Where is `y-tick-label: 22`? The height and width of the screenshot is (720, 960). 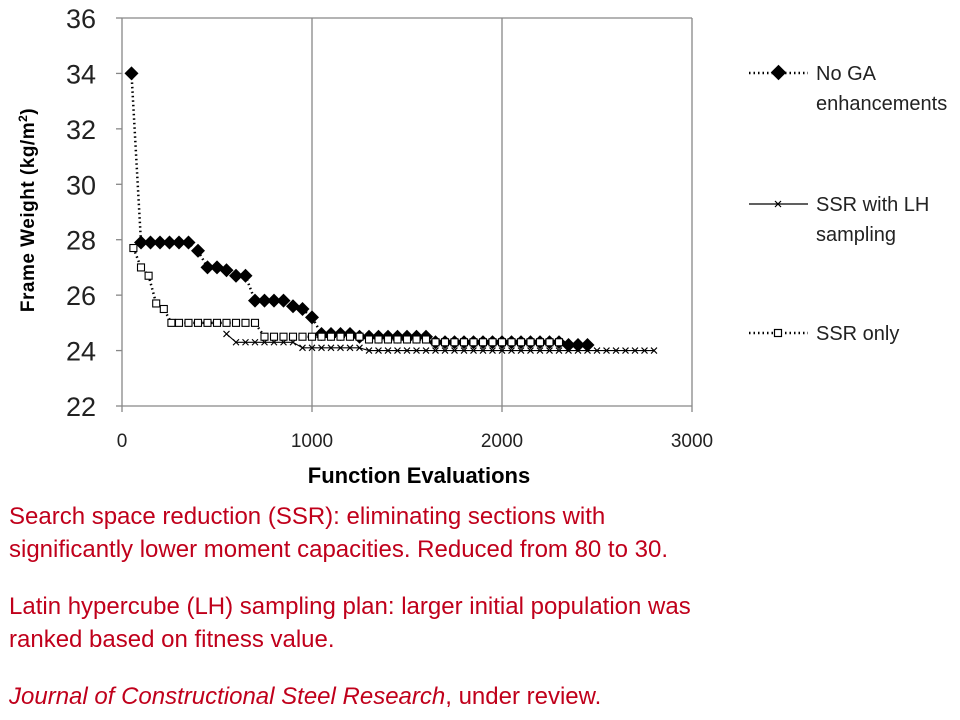 y-tick-label: 22 is located at coordinates (81, 407).